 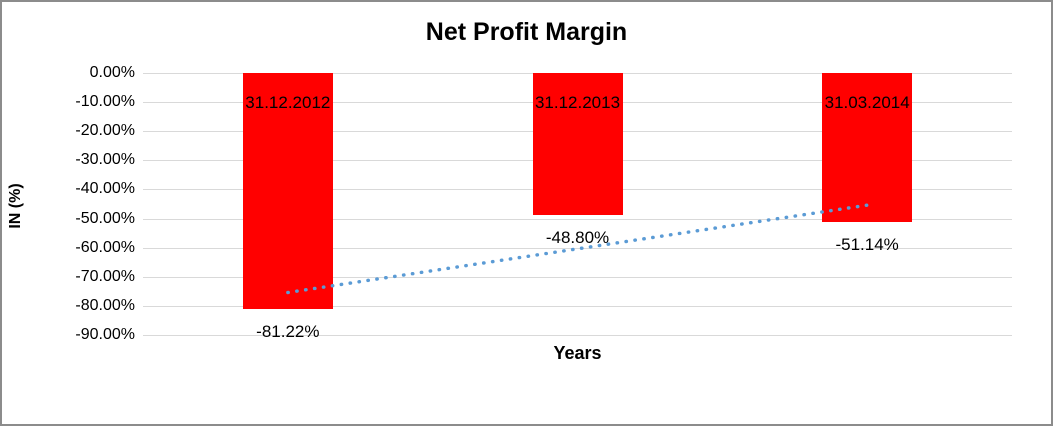 I want to click on category-label: 31.03.2014, so click(x=867, y=102).